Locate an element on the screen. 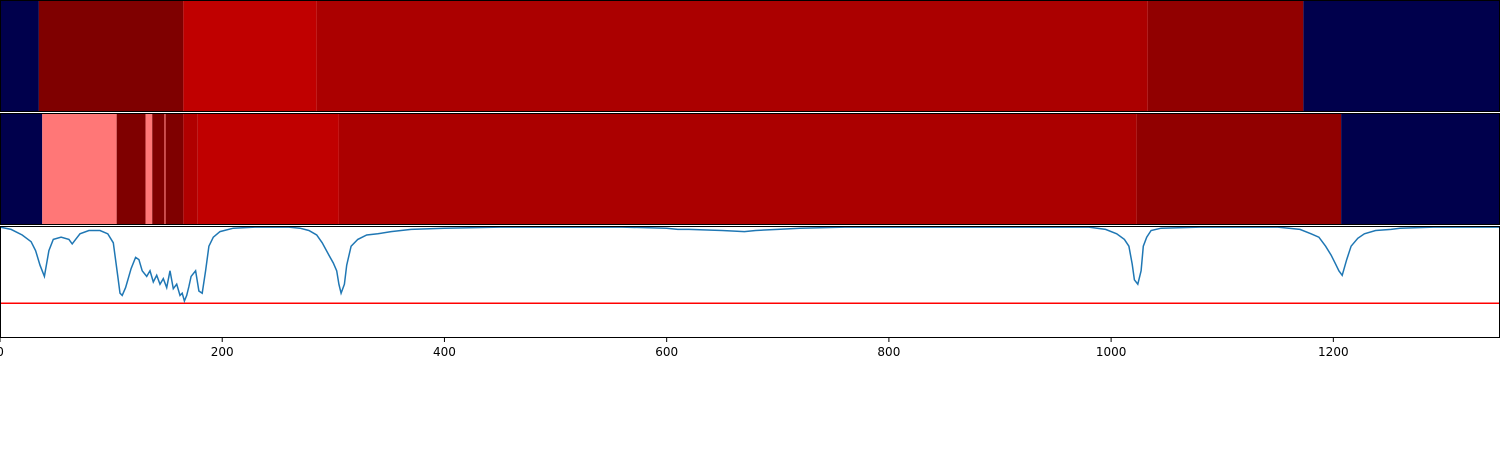 Image resolution: width=1500 pixels, height=450 pixels. x-axis: 0 200 400 600 800 1000 1200 is located at coordinates (674, 348).